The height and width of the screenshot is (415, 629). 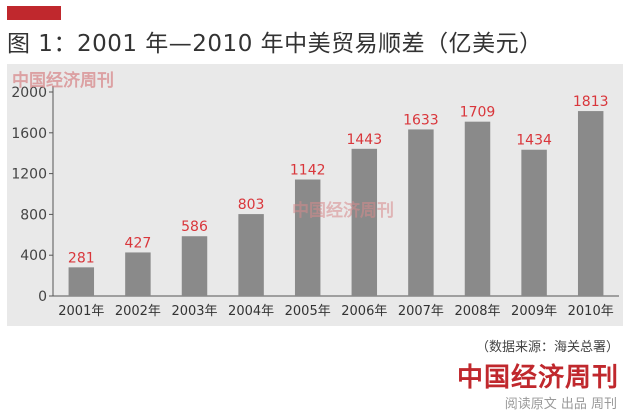 What do you see at coordinates (81, 258) in the screenshot?
I see `bar-data-label: 281` at bounding box center [81, 258].